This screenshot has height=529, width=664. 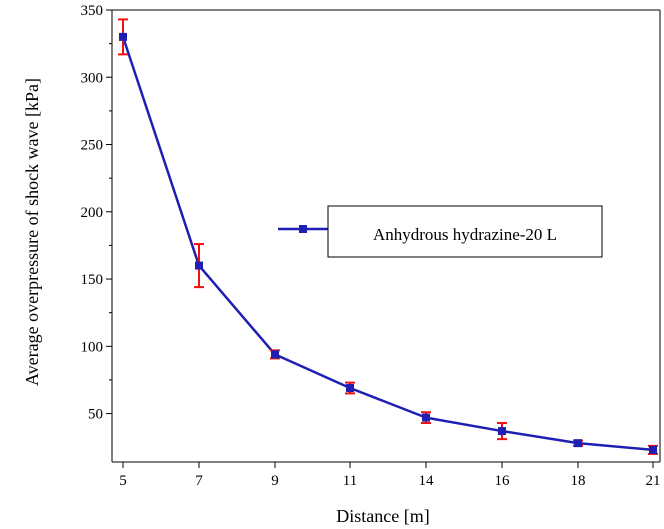 I want to click on x-tick-label: 7, so click(x=199, y=481).